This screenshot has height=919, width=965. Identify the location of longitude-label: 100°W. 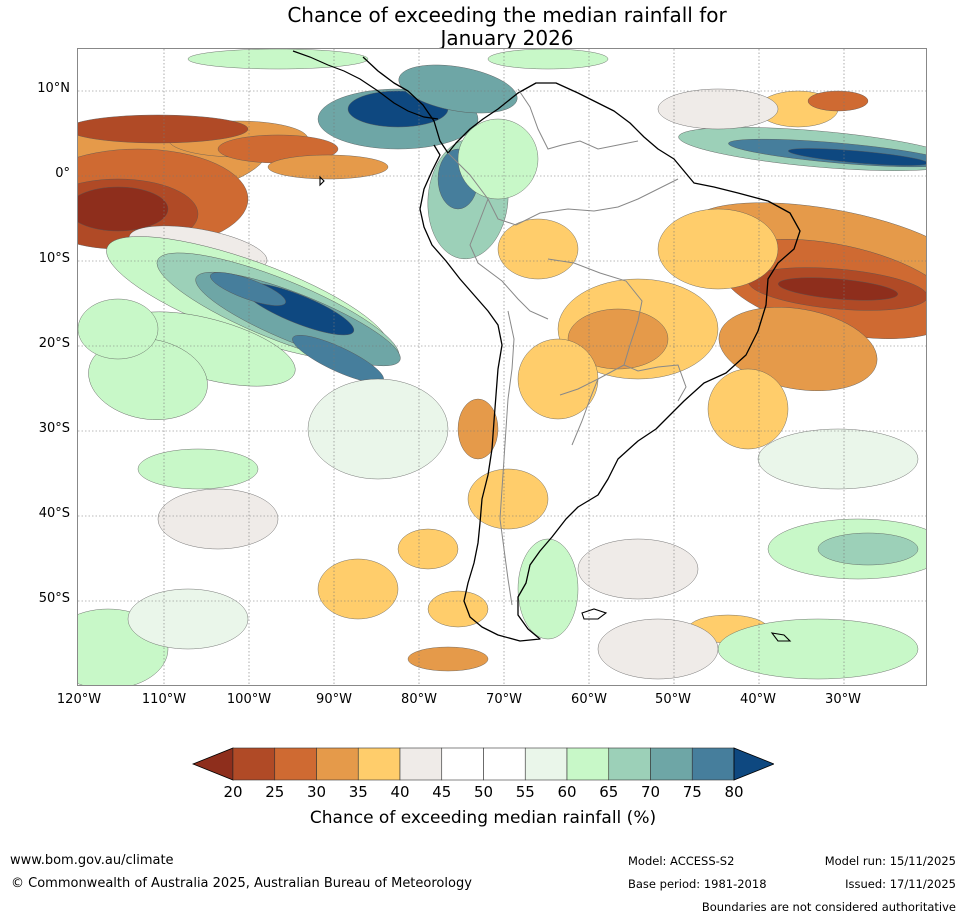
(249, 699).